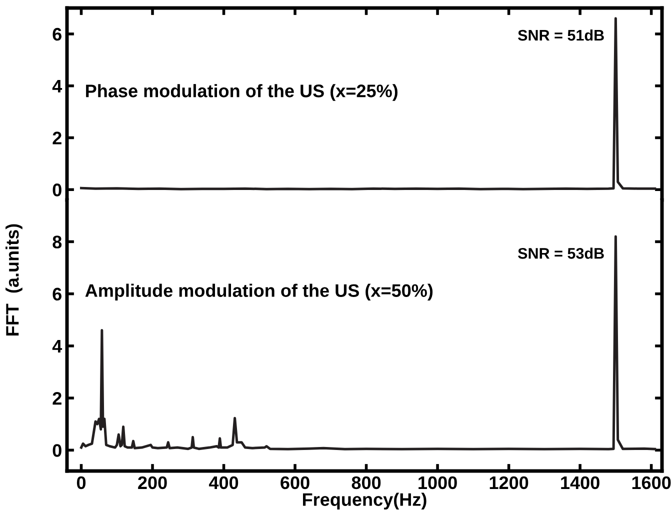 This screenshot has height=523, width=671. Describe the element at coordinates (561, 253) in the screenshot. I see `annotation: SNR = 53dB` at that location.